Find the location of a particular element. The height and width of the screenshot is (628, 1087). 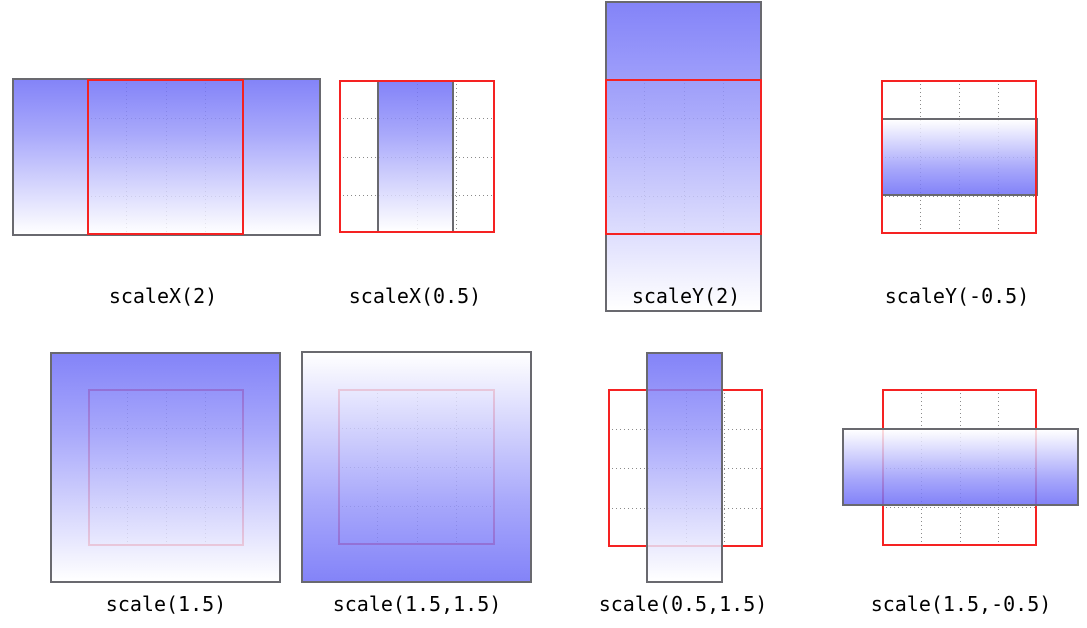

transform-label: scale(1.5,-0.5) is located at coordinates (961, 604).